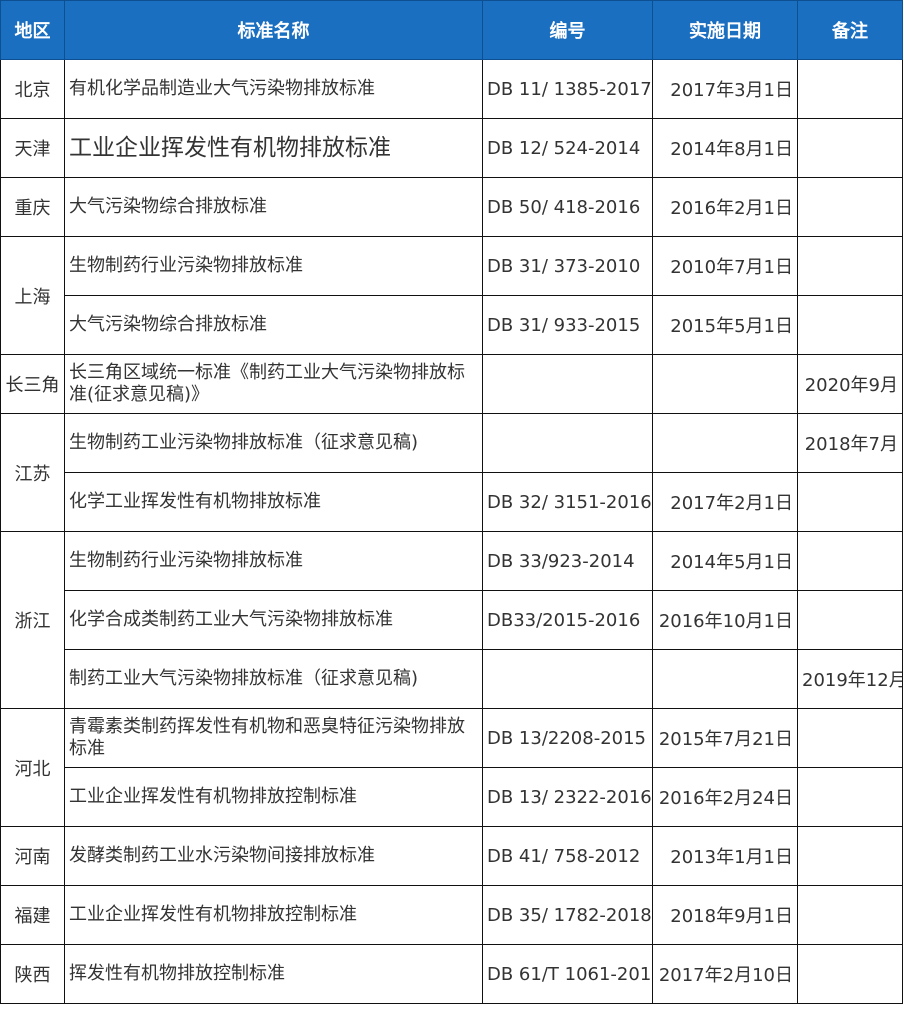 This screenshot has width=904, height=1021. What do you see at coordinates (273, 384) in the screenshot?
I see `standard-name-cell: 长三角区域统一标准《制药工业大气污染物排放标准(征求意见稿)》` at bounding box center [273, 384].